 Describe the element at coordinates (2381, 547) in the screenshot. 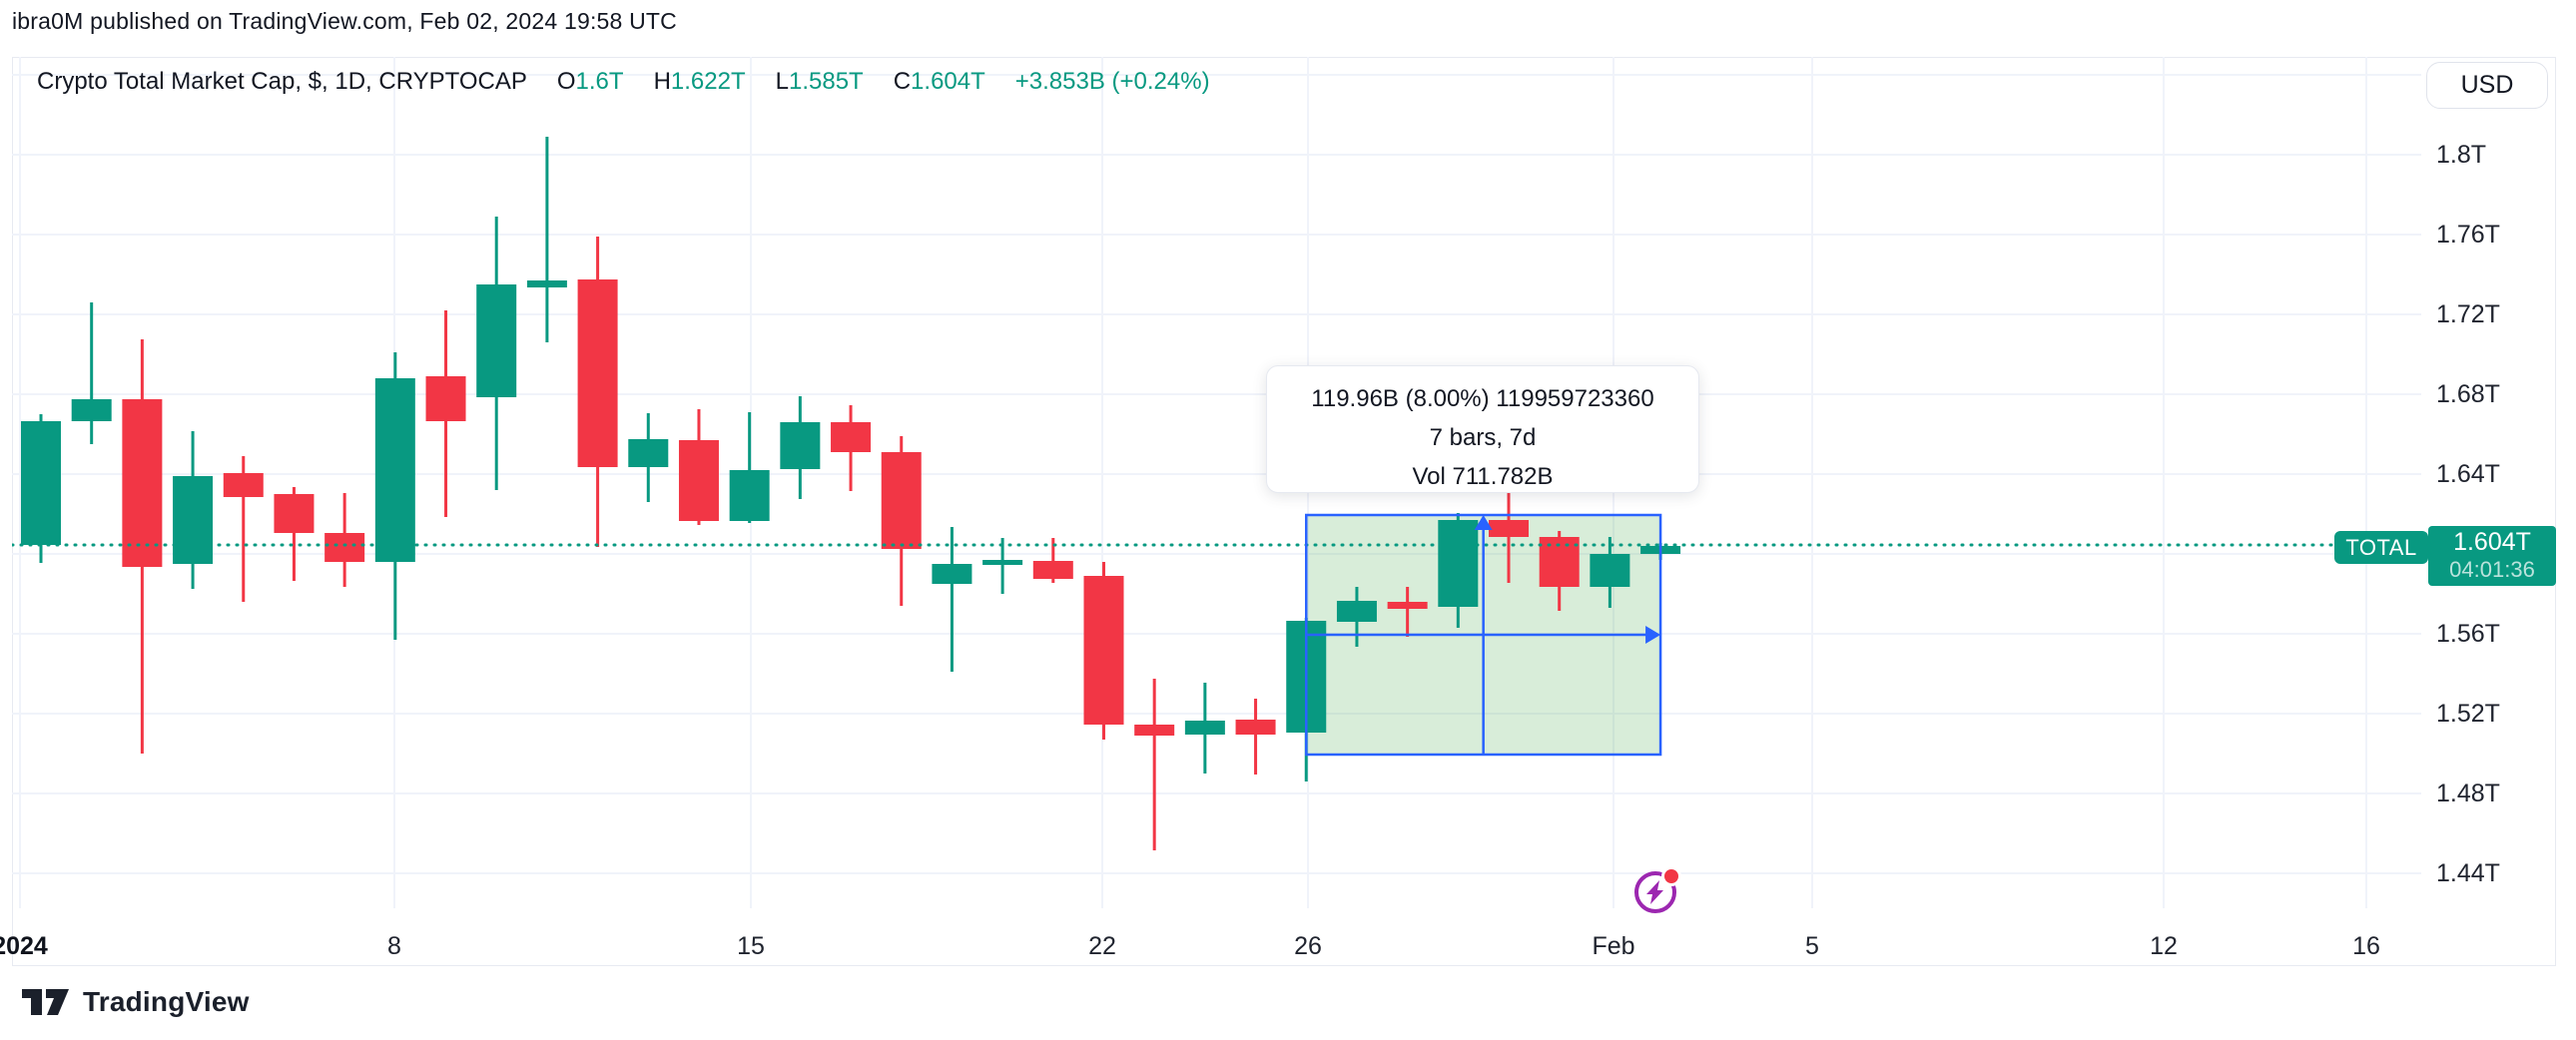

I see `symbol-price-pill: TOTAL` at that location.